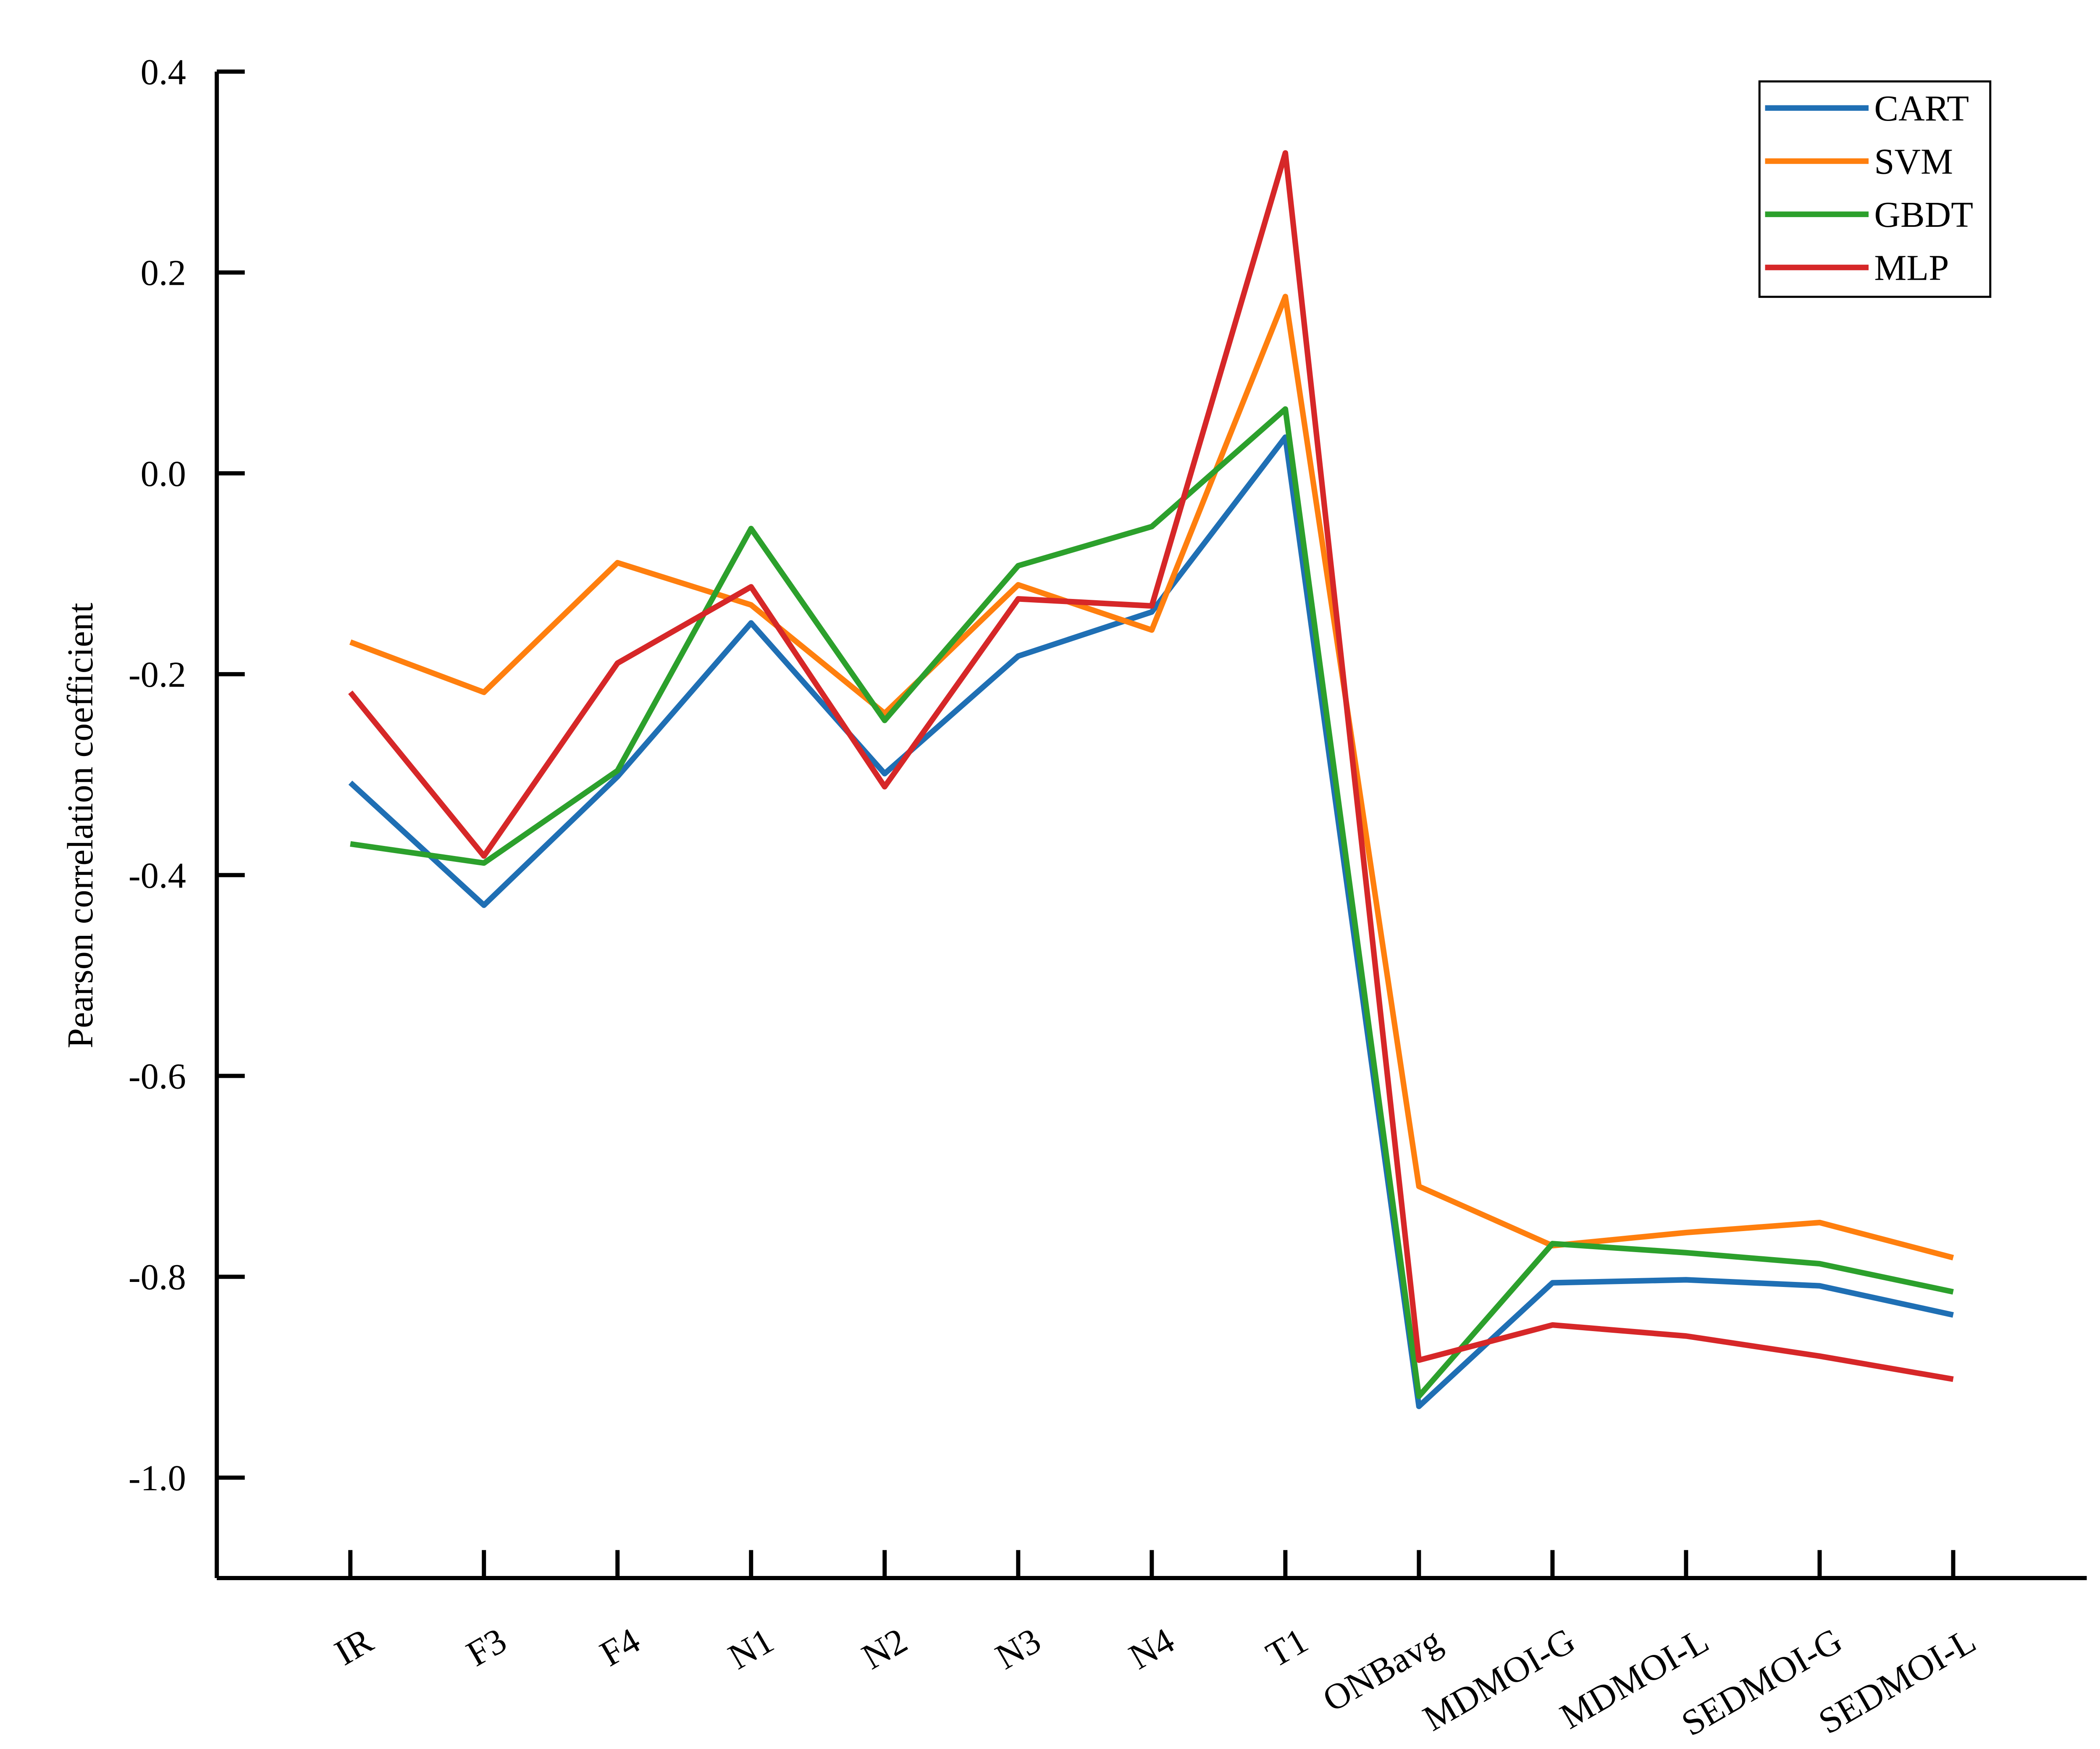  I want to click on x-tick-label: N2, so click(884, 1649).